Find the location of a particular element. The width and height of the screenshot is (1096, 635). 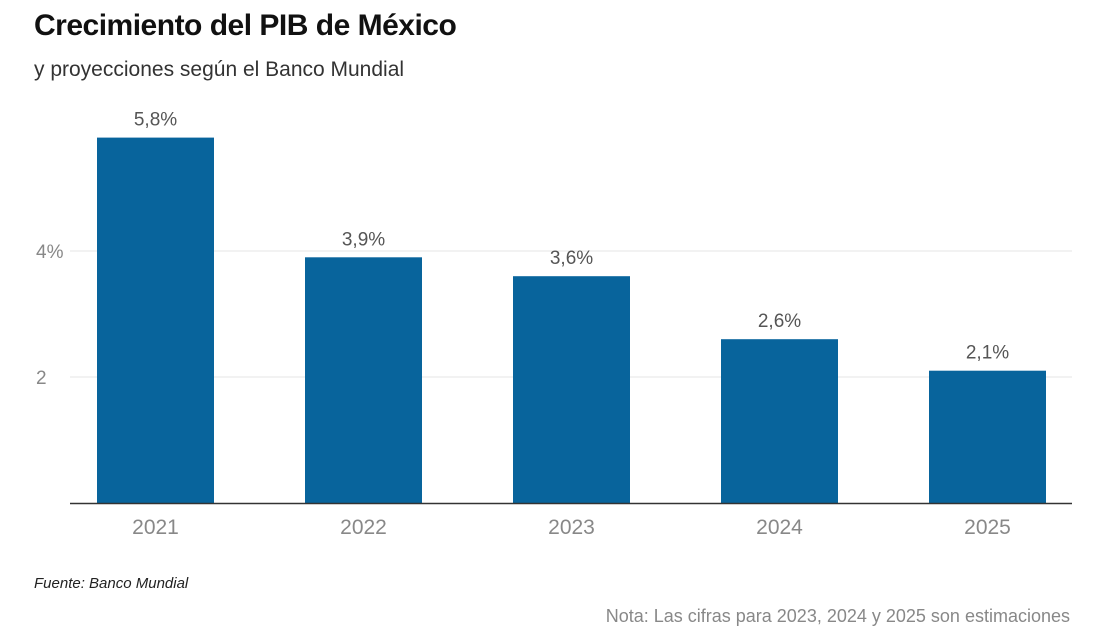

x-tick-label-2023: 2023 is located at coordinates (571, 527).